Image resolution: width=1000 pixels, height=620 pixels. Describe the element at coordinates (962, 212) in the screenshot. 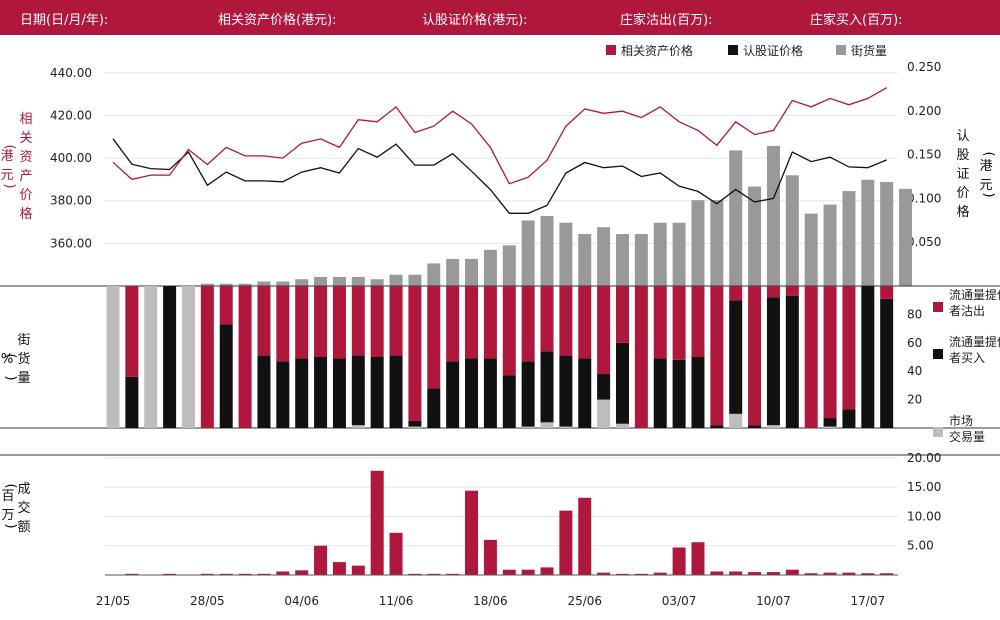

I see `y-right-axis-title: 格` at that location.